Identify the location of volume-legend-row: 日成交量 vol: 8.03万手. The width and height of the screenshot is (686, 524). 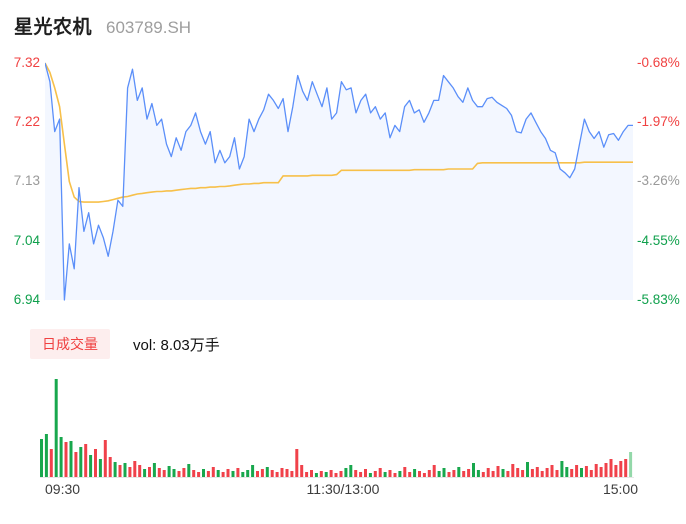
(125, 344).